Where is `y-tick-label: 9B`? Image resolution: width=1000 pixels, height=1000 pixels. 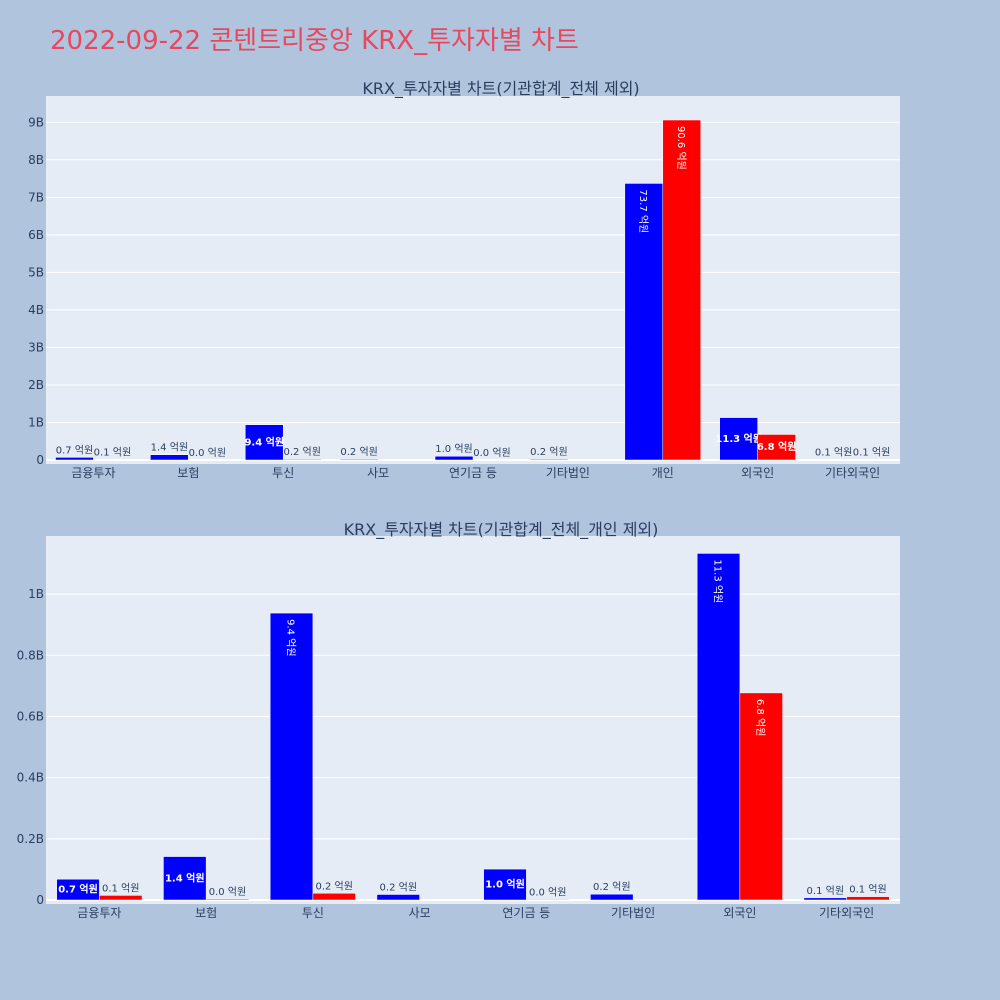
y-tick-label: 9B is located at coordinates (36, 122).